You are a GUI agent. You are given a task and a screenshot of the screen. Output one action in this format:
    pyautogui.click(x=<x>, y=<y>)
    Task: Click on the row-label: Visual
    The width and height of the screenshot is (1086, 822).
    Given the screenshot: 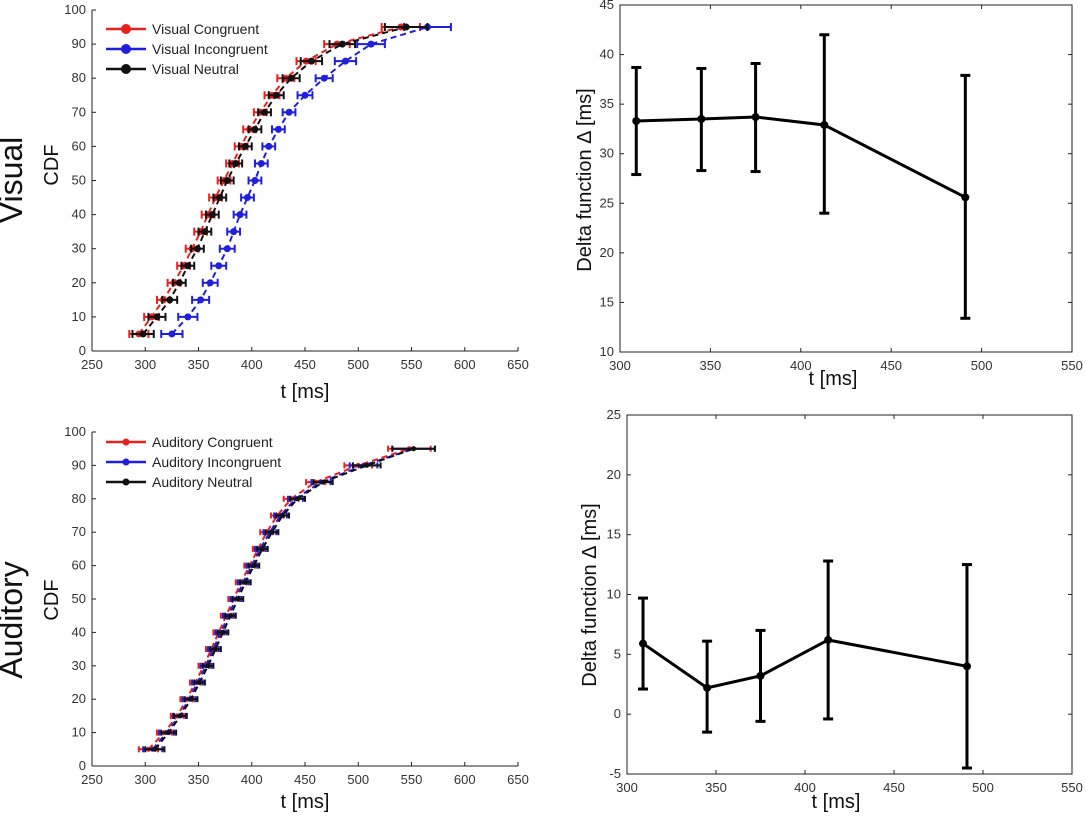 What is the action you would take?
    pyautogui.click(x=14, y=180)
    